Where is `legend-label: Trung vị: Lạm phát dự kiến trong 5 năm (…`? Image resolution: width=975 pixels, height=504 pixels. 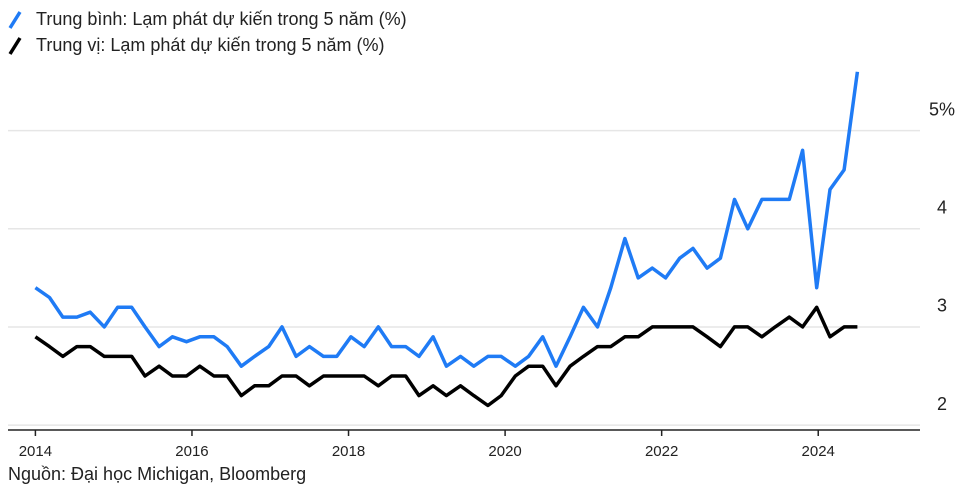 legend-label: Trung vị: Lạm phát dự kiến trong 5 năm (… is located at coordinates (210, 45).